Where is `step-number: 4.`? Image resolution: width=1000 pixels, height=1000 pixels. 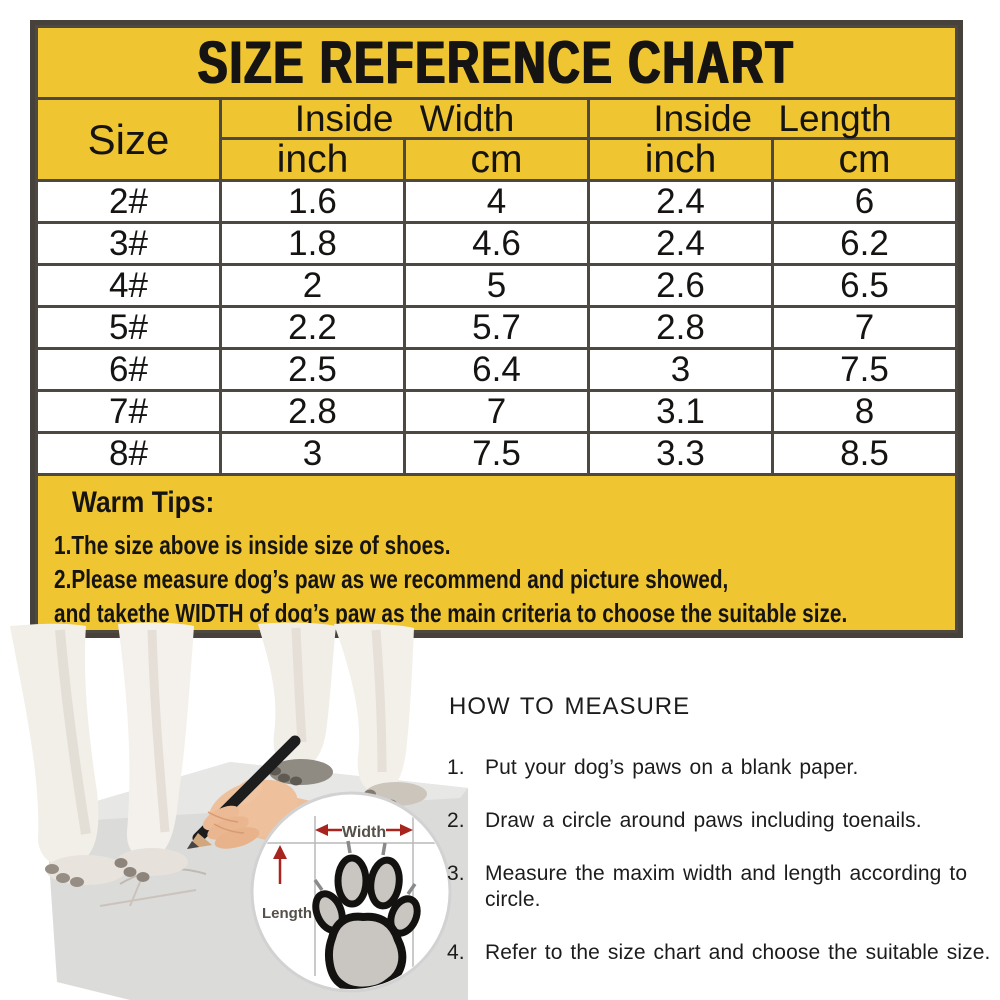
step-number: 4. is located at coordinates (456, 952).